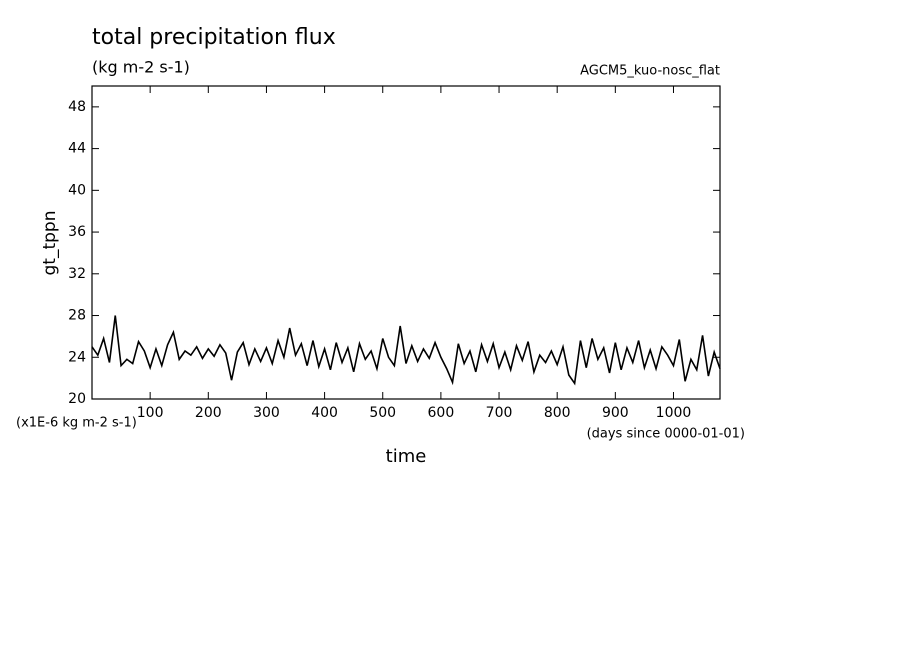 The height and width of the screenshot is (658, 904). What do you see at coordinates (77, 190) in the screenshot?
I see `y-tick-label: 40` at bounding box center [77, 190].